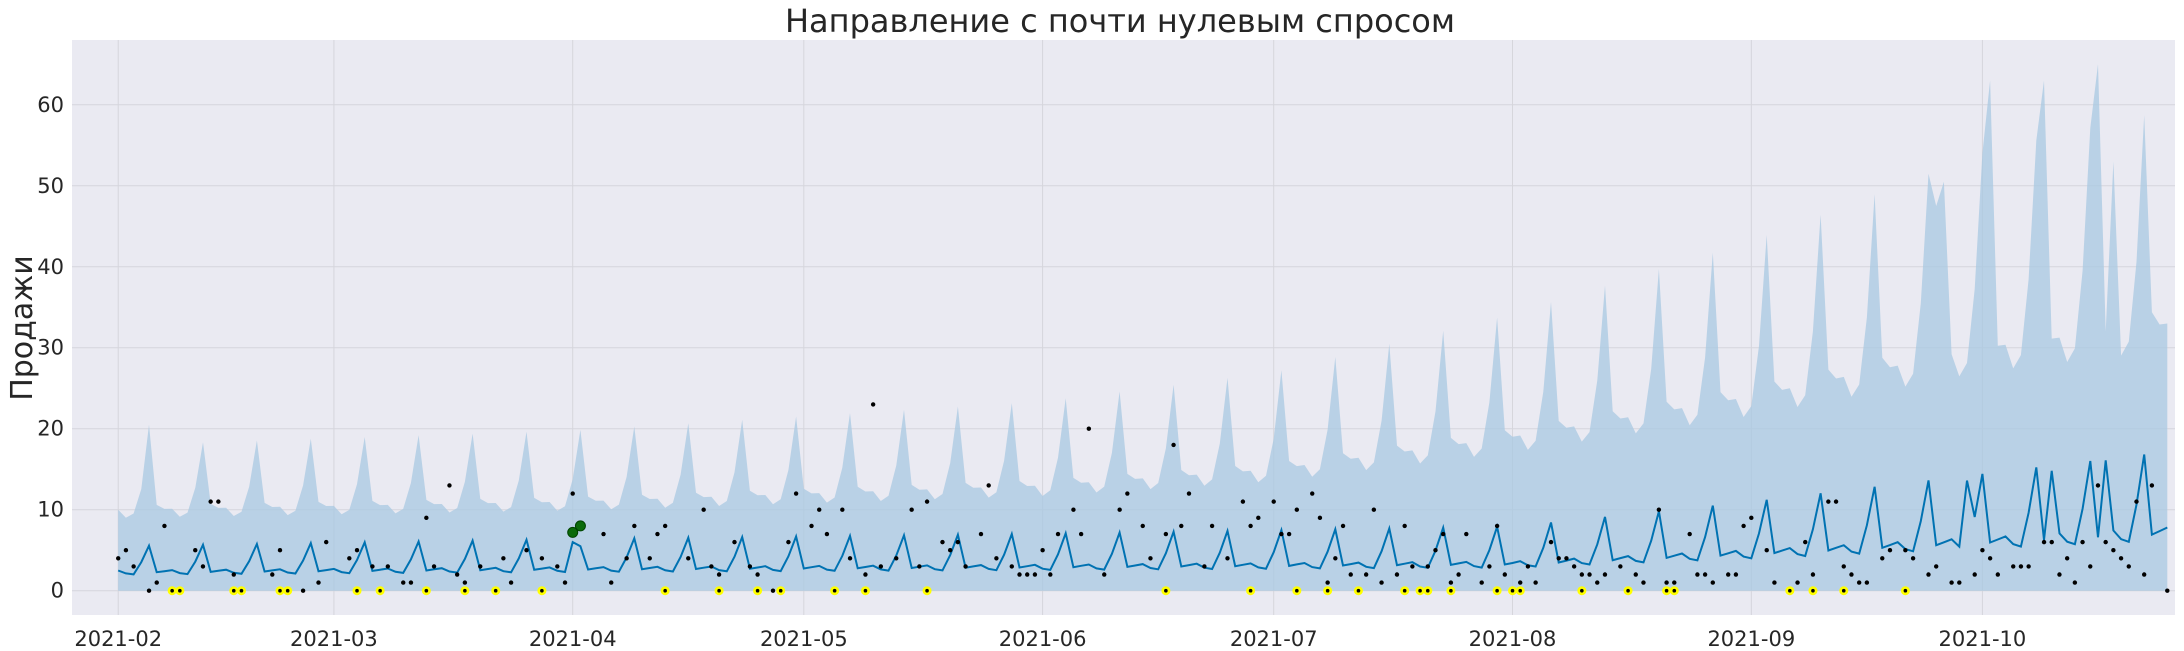 The width and height of the screenshot is (2184, 651). Describe the element at coordinates (50, 348) in the screenshot. I see `y-tick-label: 30` at that location.